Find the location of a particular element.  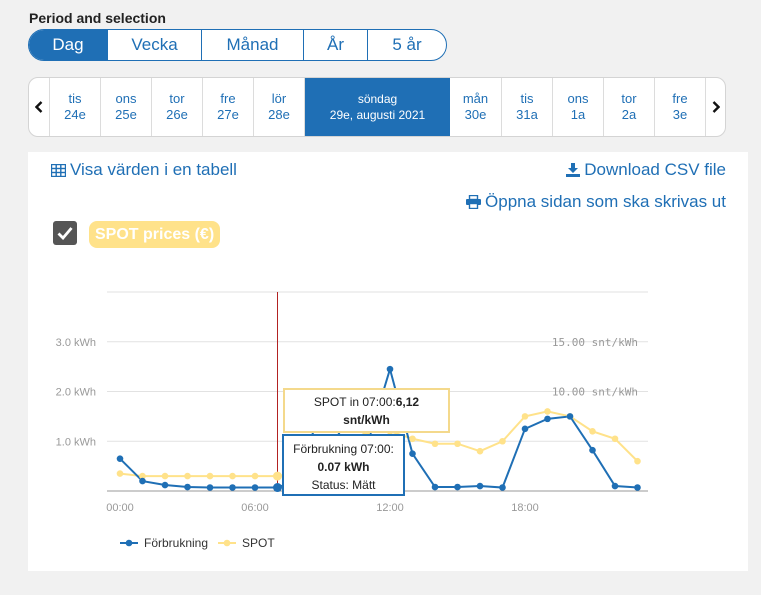

day-item: tor 26e is located at coordinates (176, 107).